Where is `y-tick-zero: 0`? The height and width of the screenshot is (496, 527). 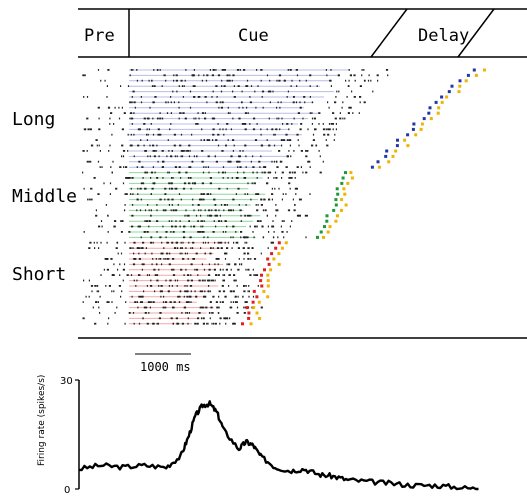
y-tick-zero: 0 is located at coordinates (67, 490).